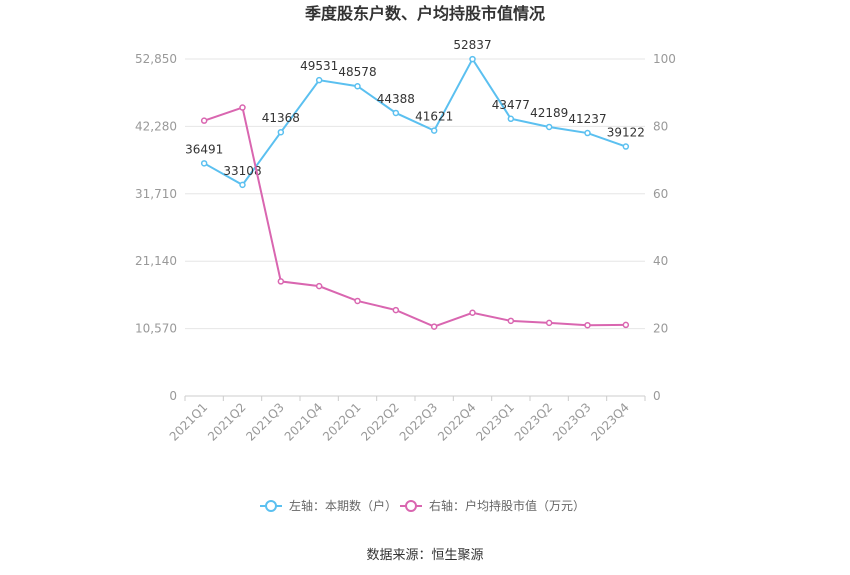  What do you see at coordinates (549, 113) in the screenshot?
I see `data-label: 42189` at bounding box center [549, 113].